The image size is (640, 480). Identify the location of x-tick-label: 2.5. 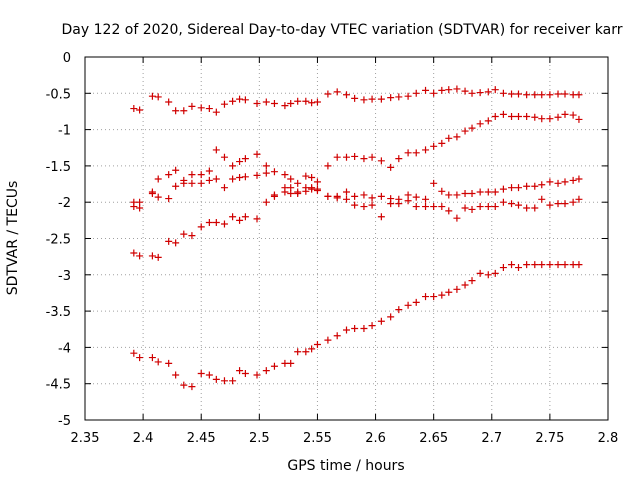
(259, 438).